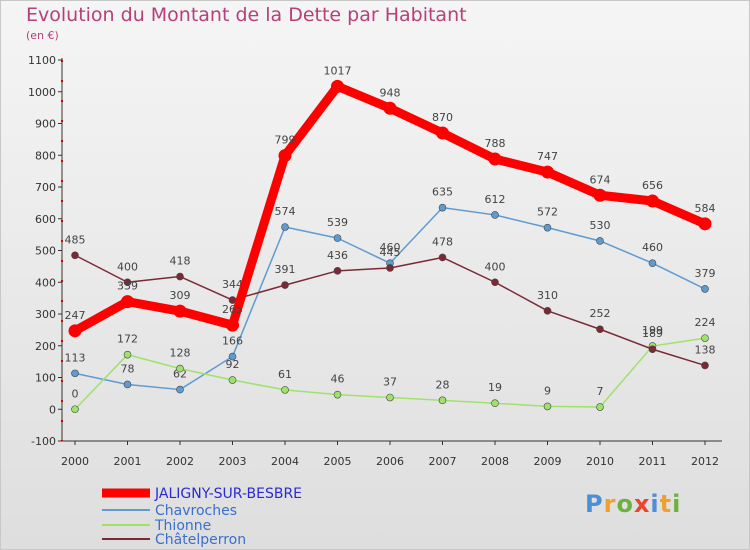 This screenshot has width=750, height=550. What do you see at coordinates (285, 140) in the screenshot?
I see `data-label: 799` at bounding box center [285, 140].